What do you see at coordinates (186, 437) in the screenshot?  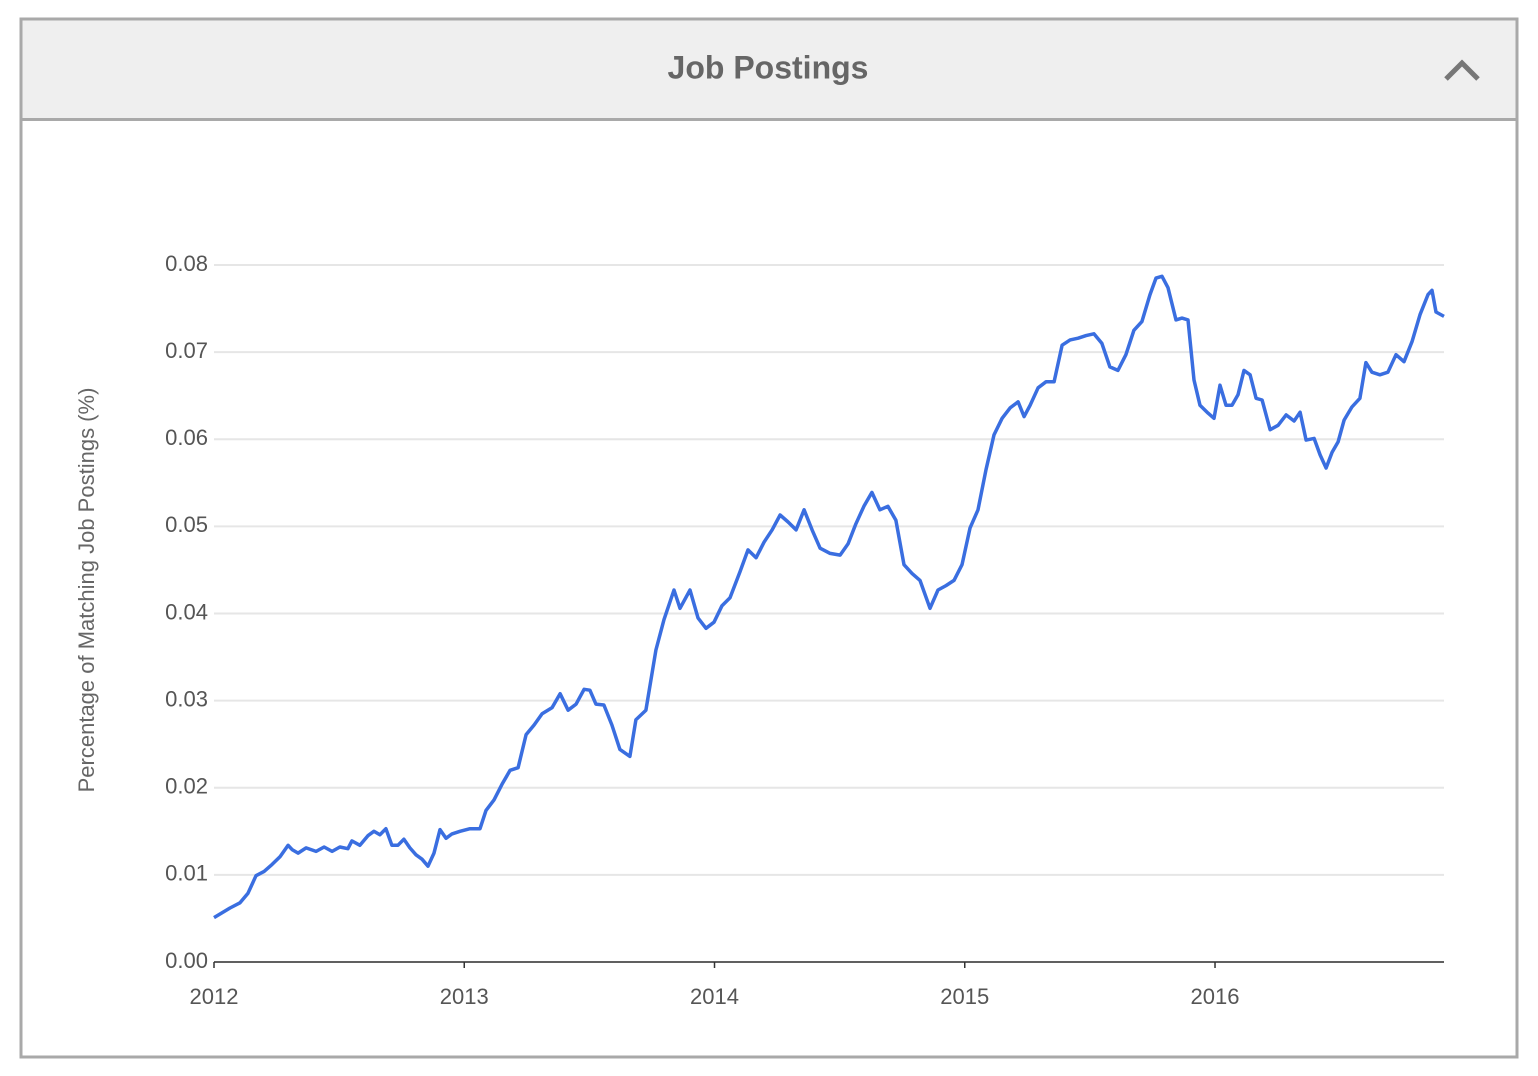 I see `y-tick-label: 0.06` at bounding box center [186, 437].